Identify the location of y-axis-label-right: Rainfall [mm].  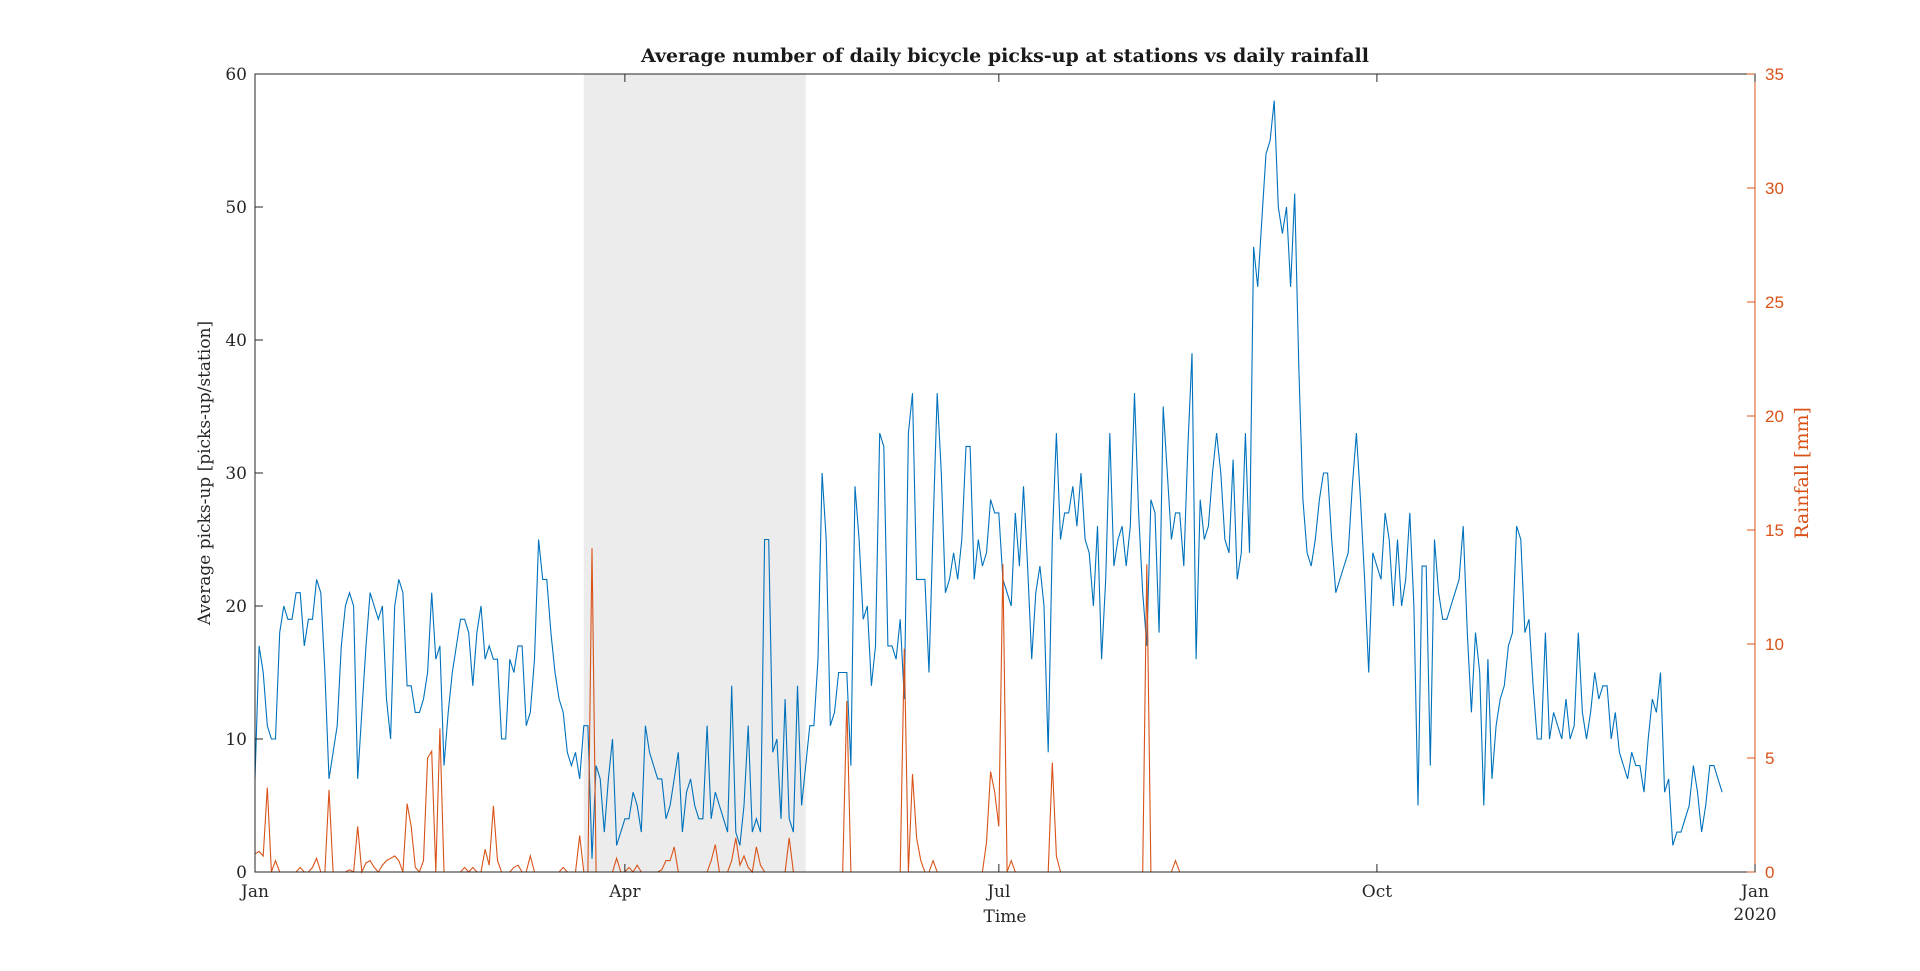
(1802, 473).